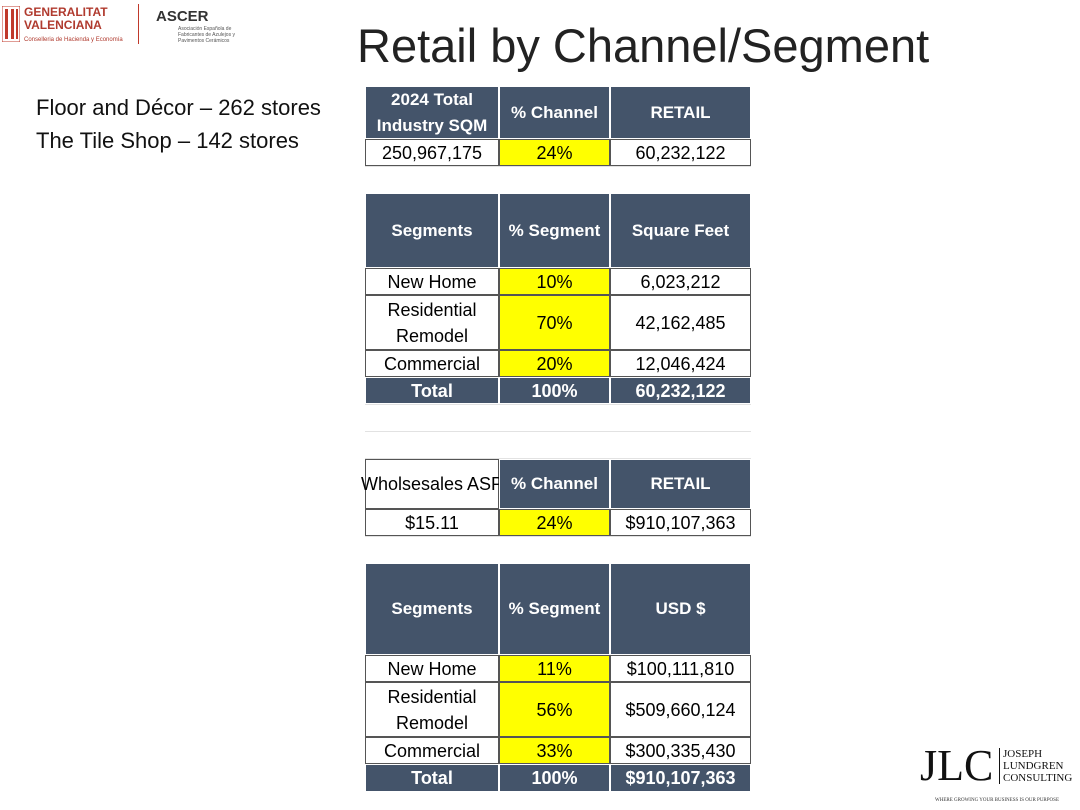 Image resolution: width=1080 pixels, height=810 pixels. I want to click on table-cell: $910,107,363, so click(680, 522).